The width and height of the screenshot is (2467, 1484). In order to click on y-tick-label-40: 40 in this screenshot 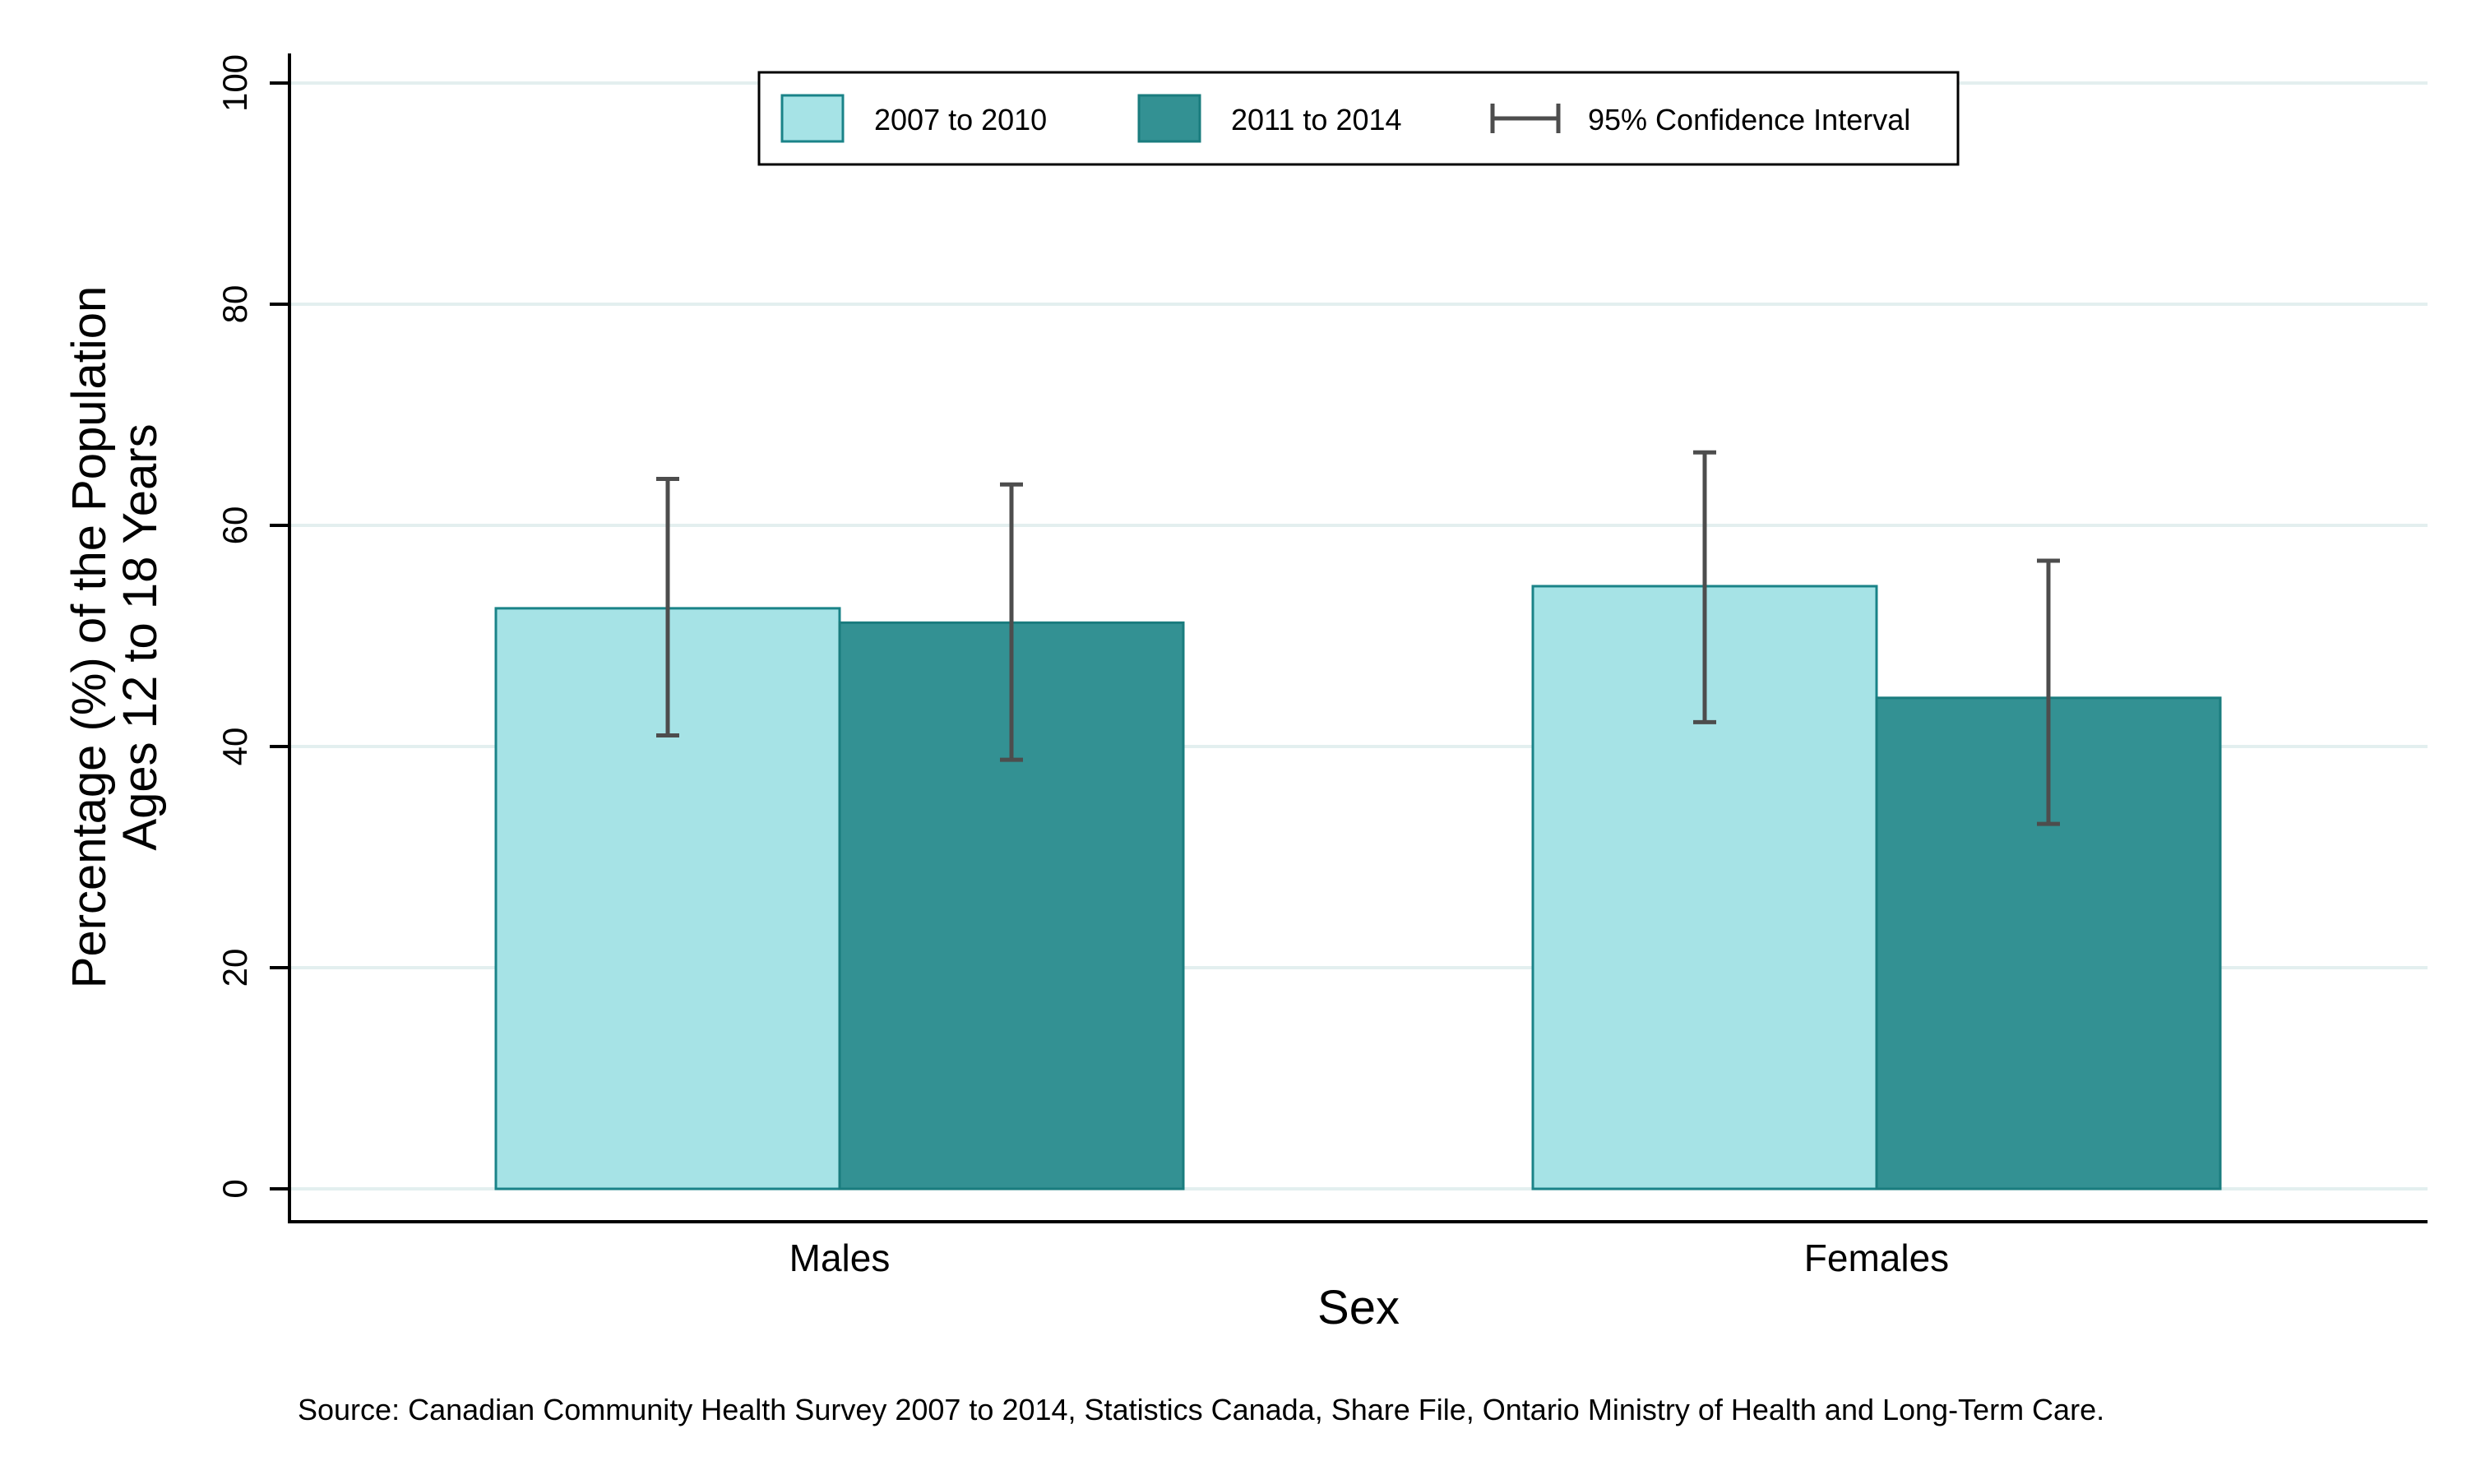, I will do `click(235, 747)`.